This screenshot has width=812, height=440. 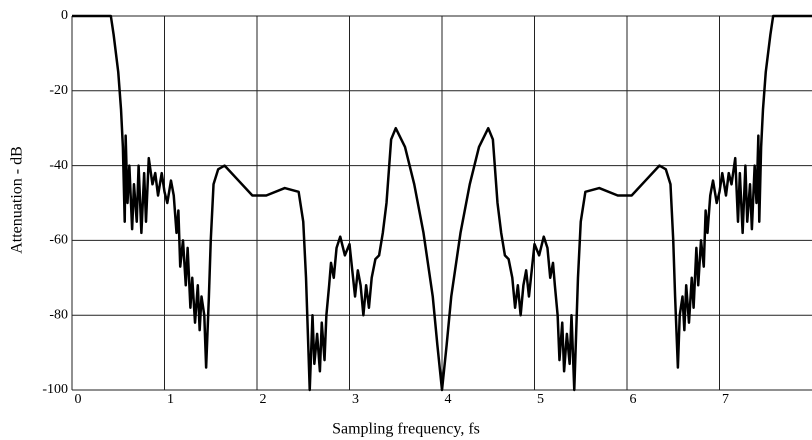 What do you see at coordinates (58, 240) in the screenshot?
I see `y-tick-label: -60` at bounding box center [58, 240].